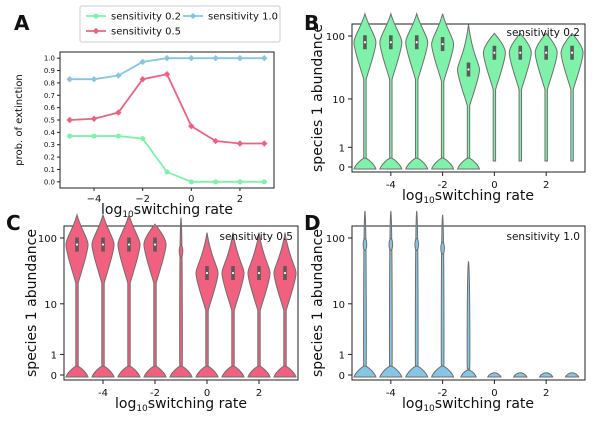  I want to click on panel-a-xtick-label: −4, so click(94, 199).